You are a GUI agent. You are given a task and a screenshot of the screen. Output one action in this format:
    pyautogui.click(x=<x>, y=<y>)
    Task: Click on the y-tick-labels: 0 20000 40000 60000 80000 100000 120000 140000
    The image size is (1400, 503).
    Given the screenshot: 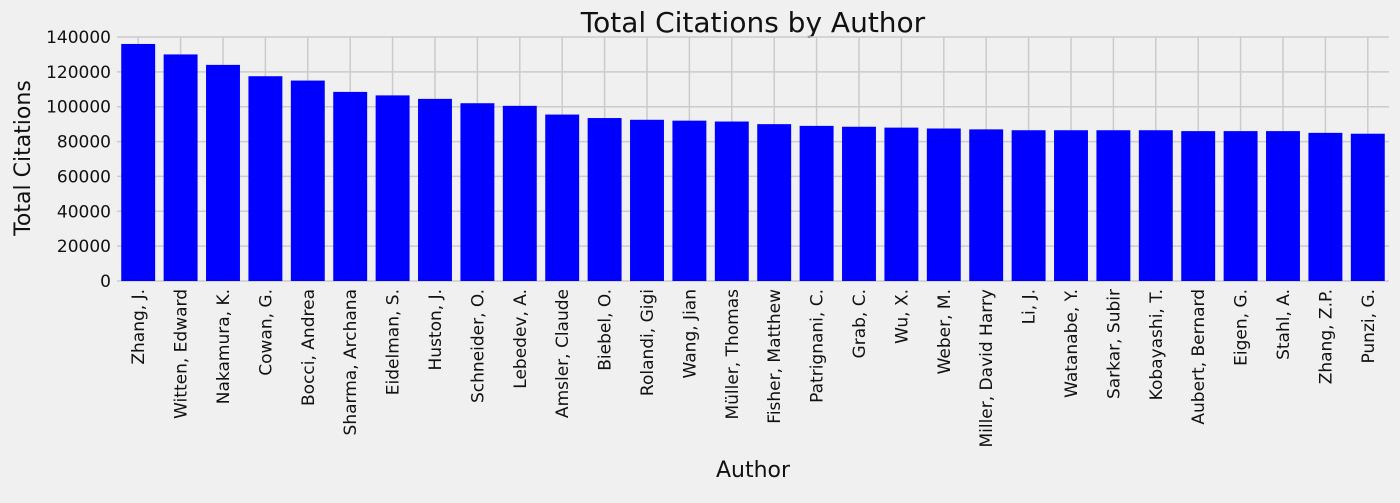 What is the action you would take?
    pyautogui.click(x=78, y=160)
    